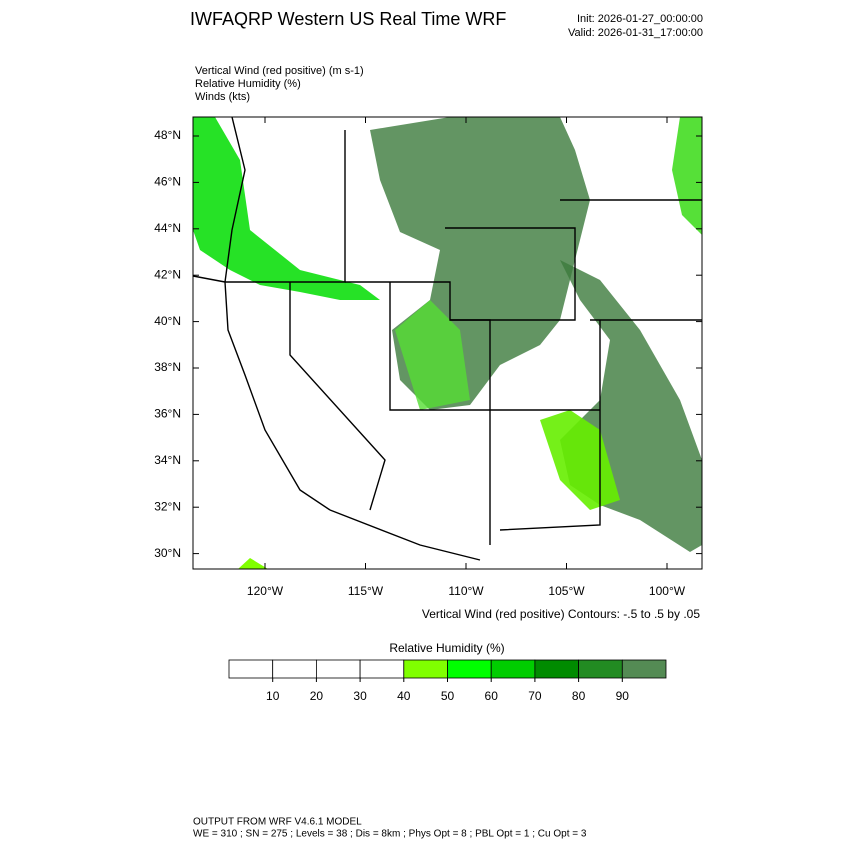 The width and height of the screenshot is (850, 855). I want to click on colorbar-label: 90, so click(623, 696).